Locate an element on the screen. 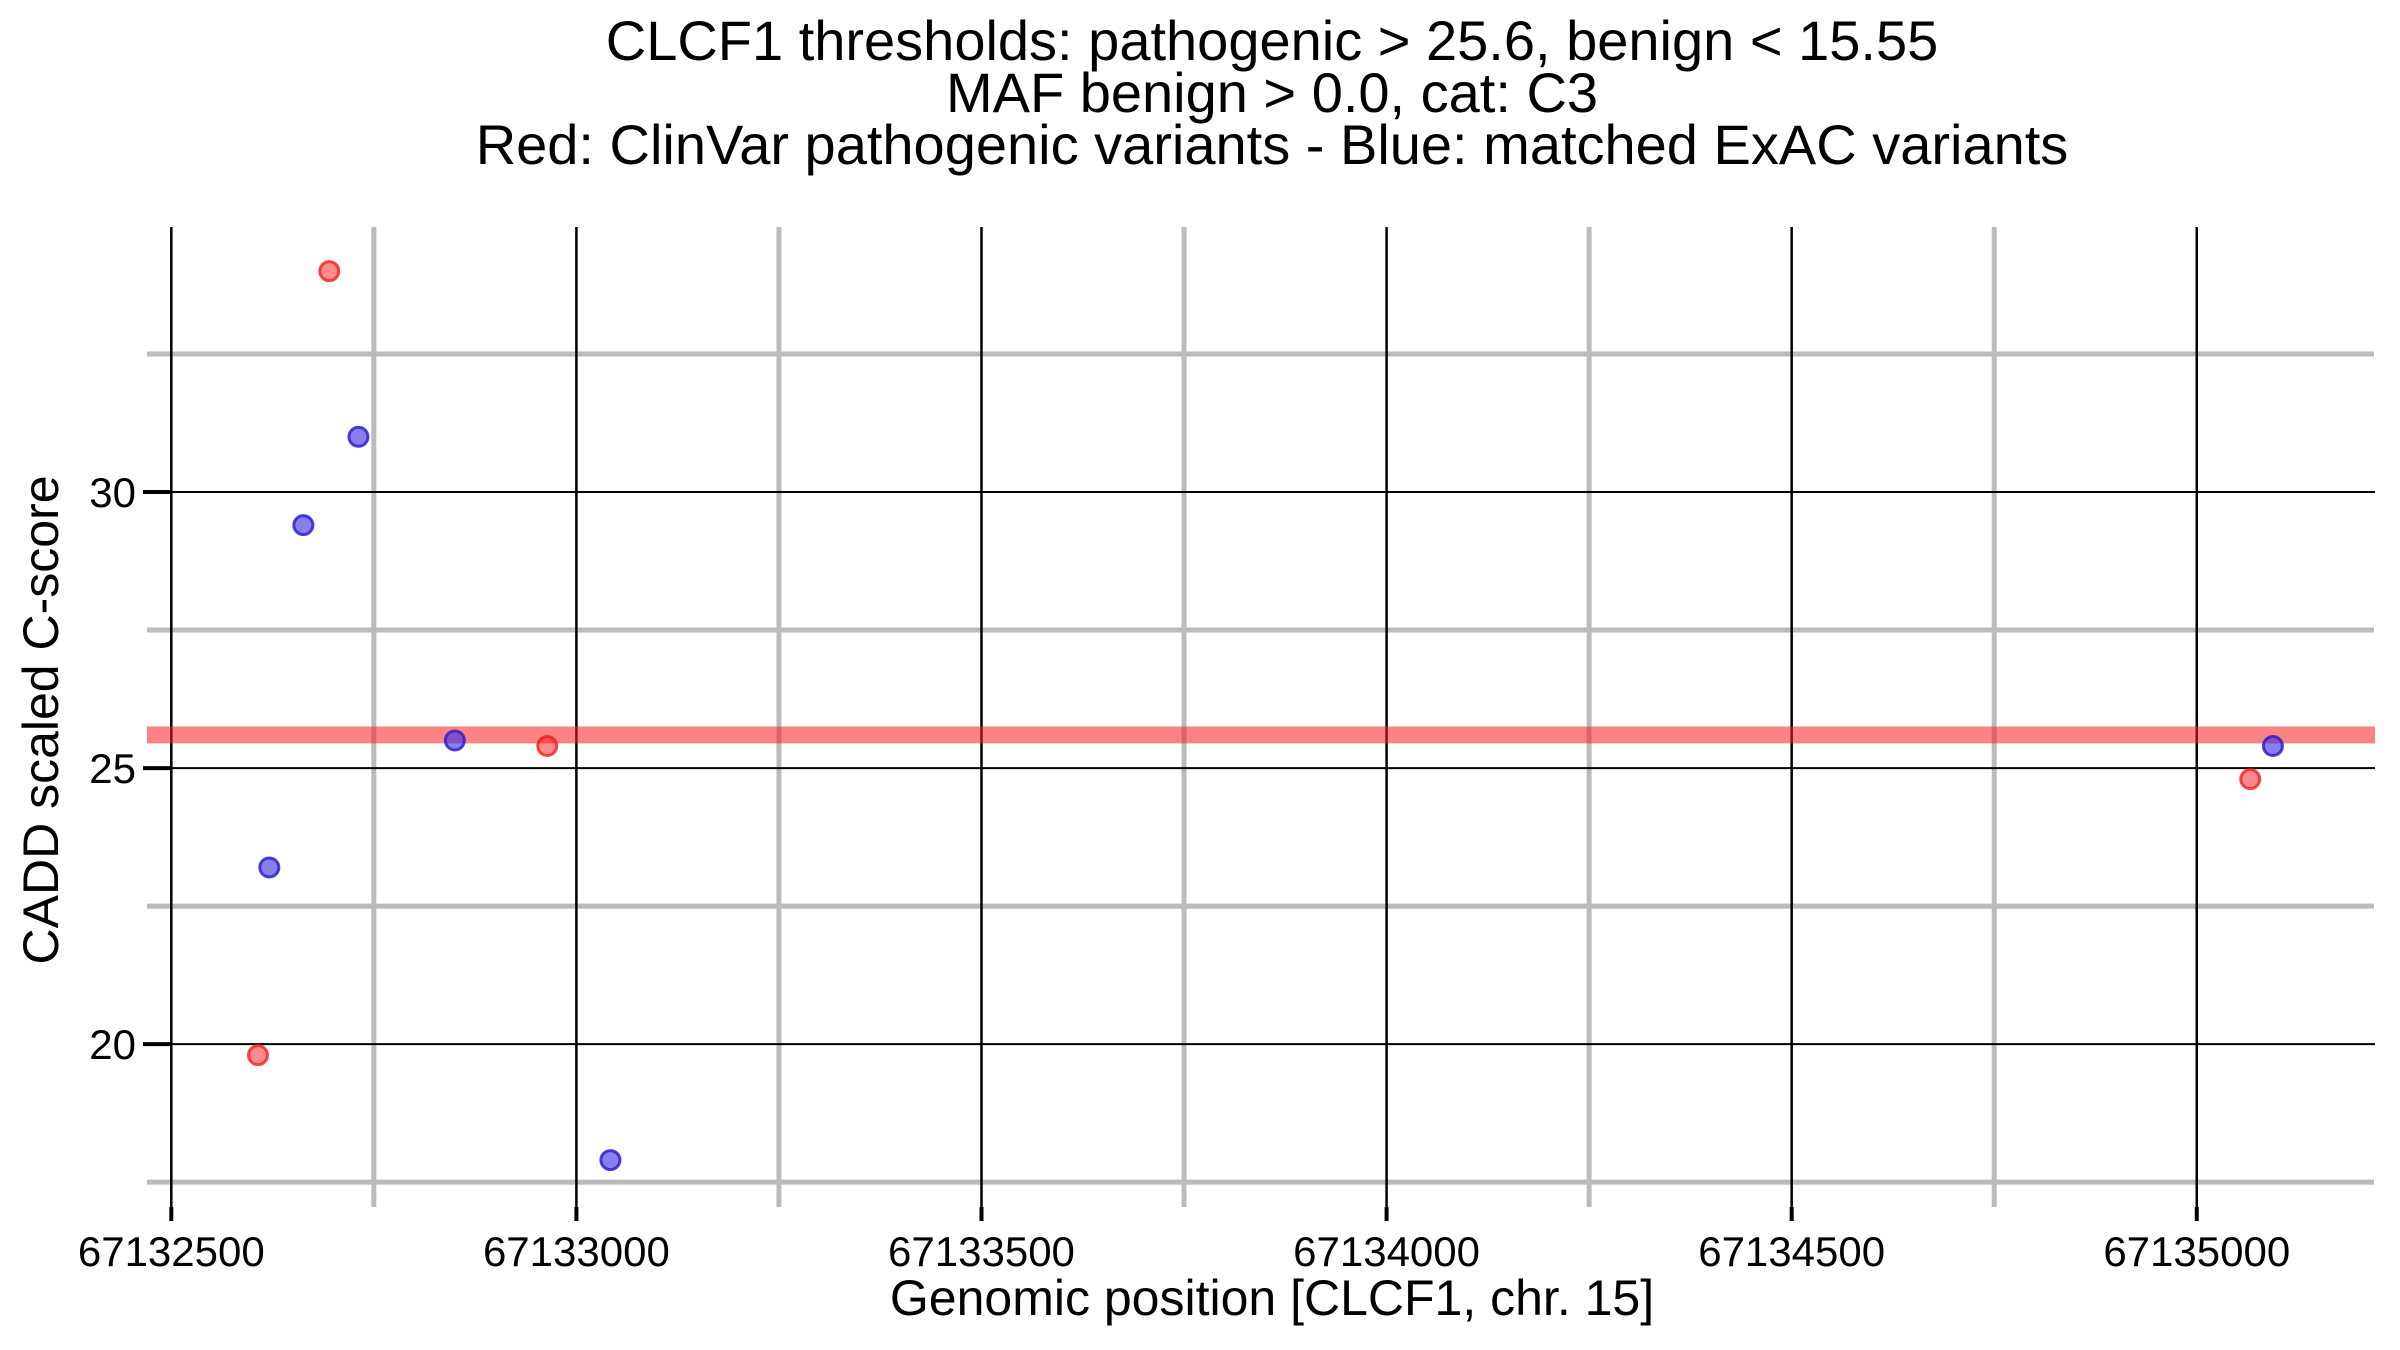  y-tick-labels: 30 25 20 is located at coordinates (112, 768).